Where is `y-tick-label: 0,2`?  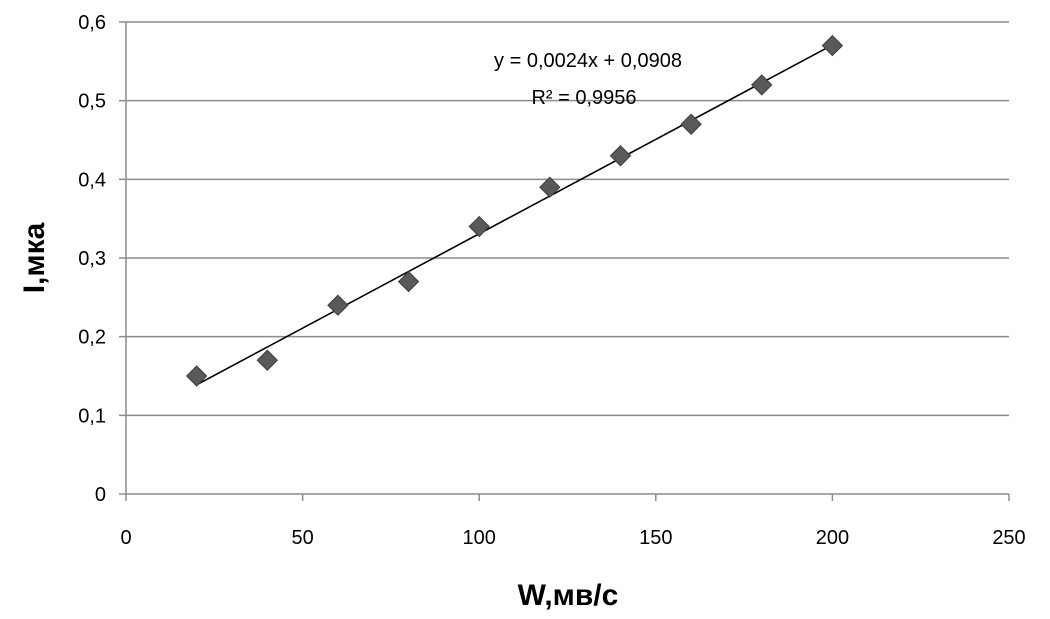 y-tick-label: 0,2 is located at coordinates (92, 338).